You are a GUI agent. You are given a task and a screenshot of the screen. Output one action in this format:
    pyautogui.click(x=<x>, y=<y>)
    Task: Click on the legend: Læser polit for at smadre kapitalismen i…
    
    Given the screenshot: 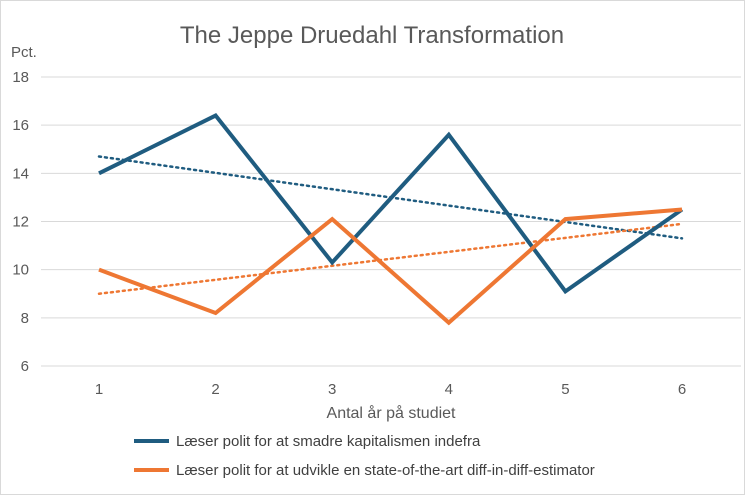 What is the action you would take?
    pyautogui.click(x=364, y=456)
    